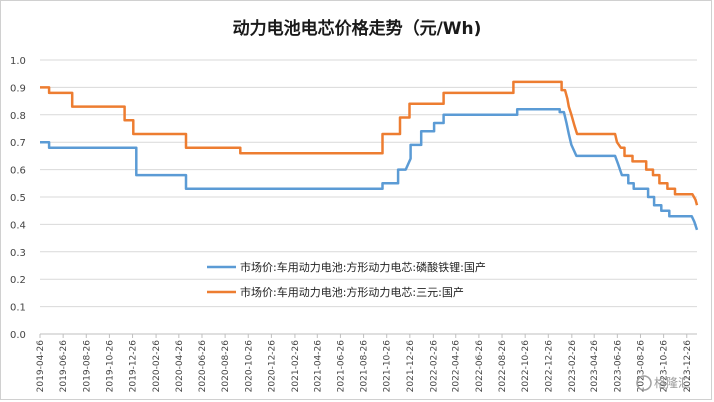 This screenshot has width=714, height=402. Describe the element at coordinates (87, 366) in the screenshot. I see `x-tick-label: 2019-08-26` at that location.